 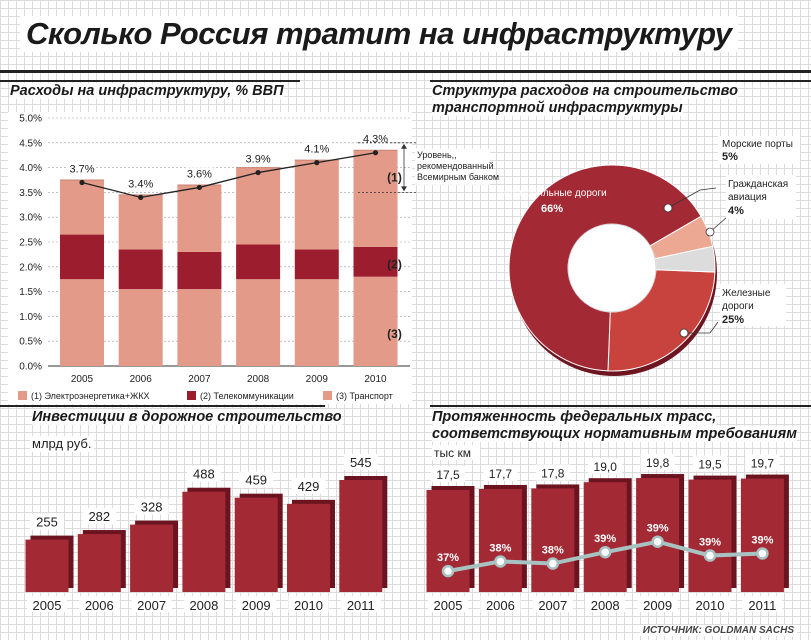 I want to click on chart1-annotation-arrows, so click(x=404, y=167).